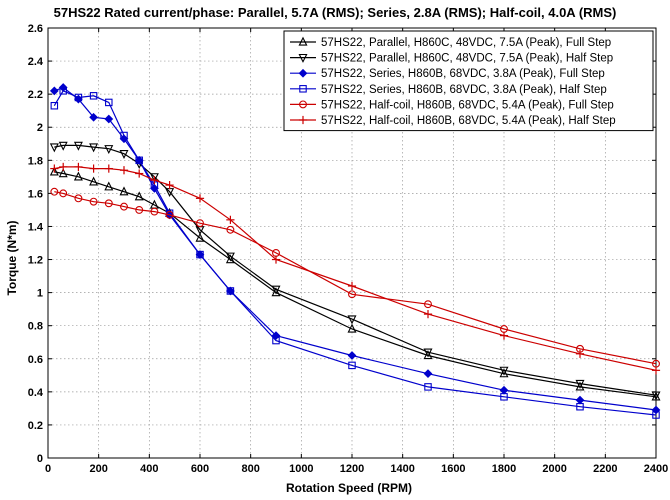  What do you see at coordinates (12, 257) in the screenshot?
I see `y-axis-label: Torque (N*m)` at bounding box center [12, 257].